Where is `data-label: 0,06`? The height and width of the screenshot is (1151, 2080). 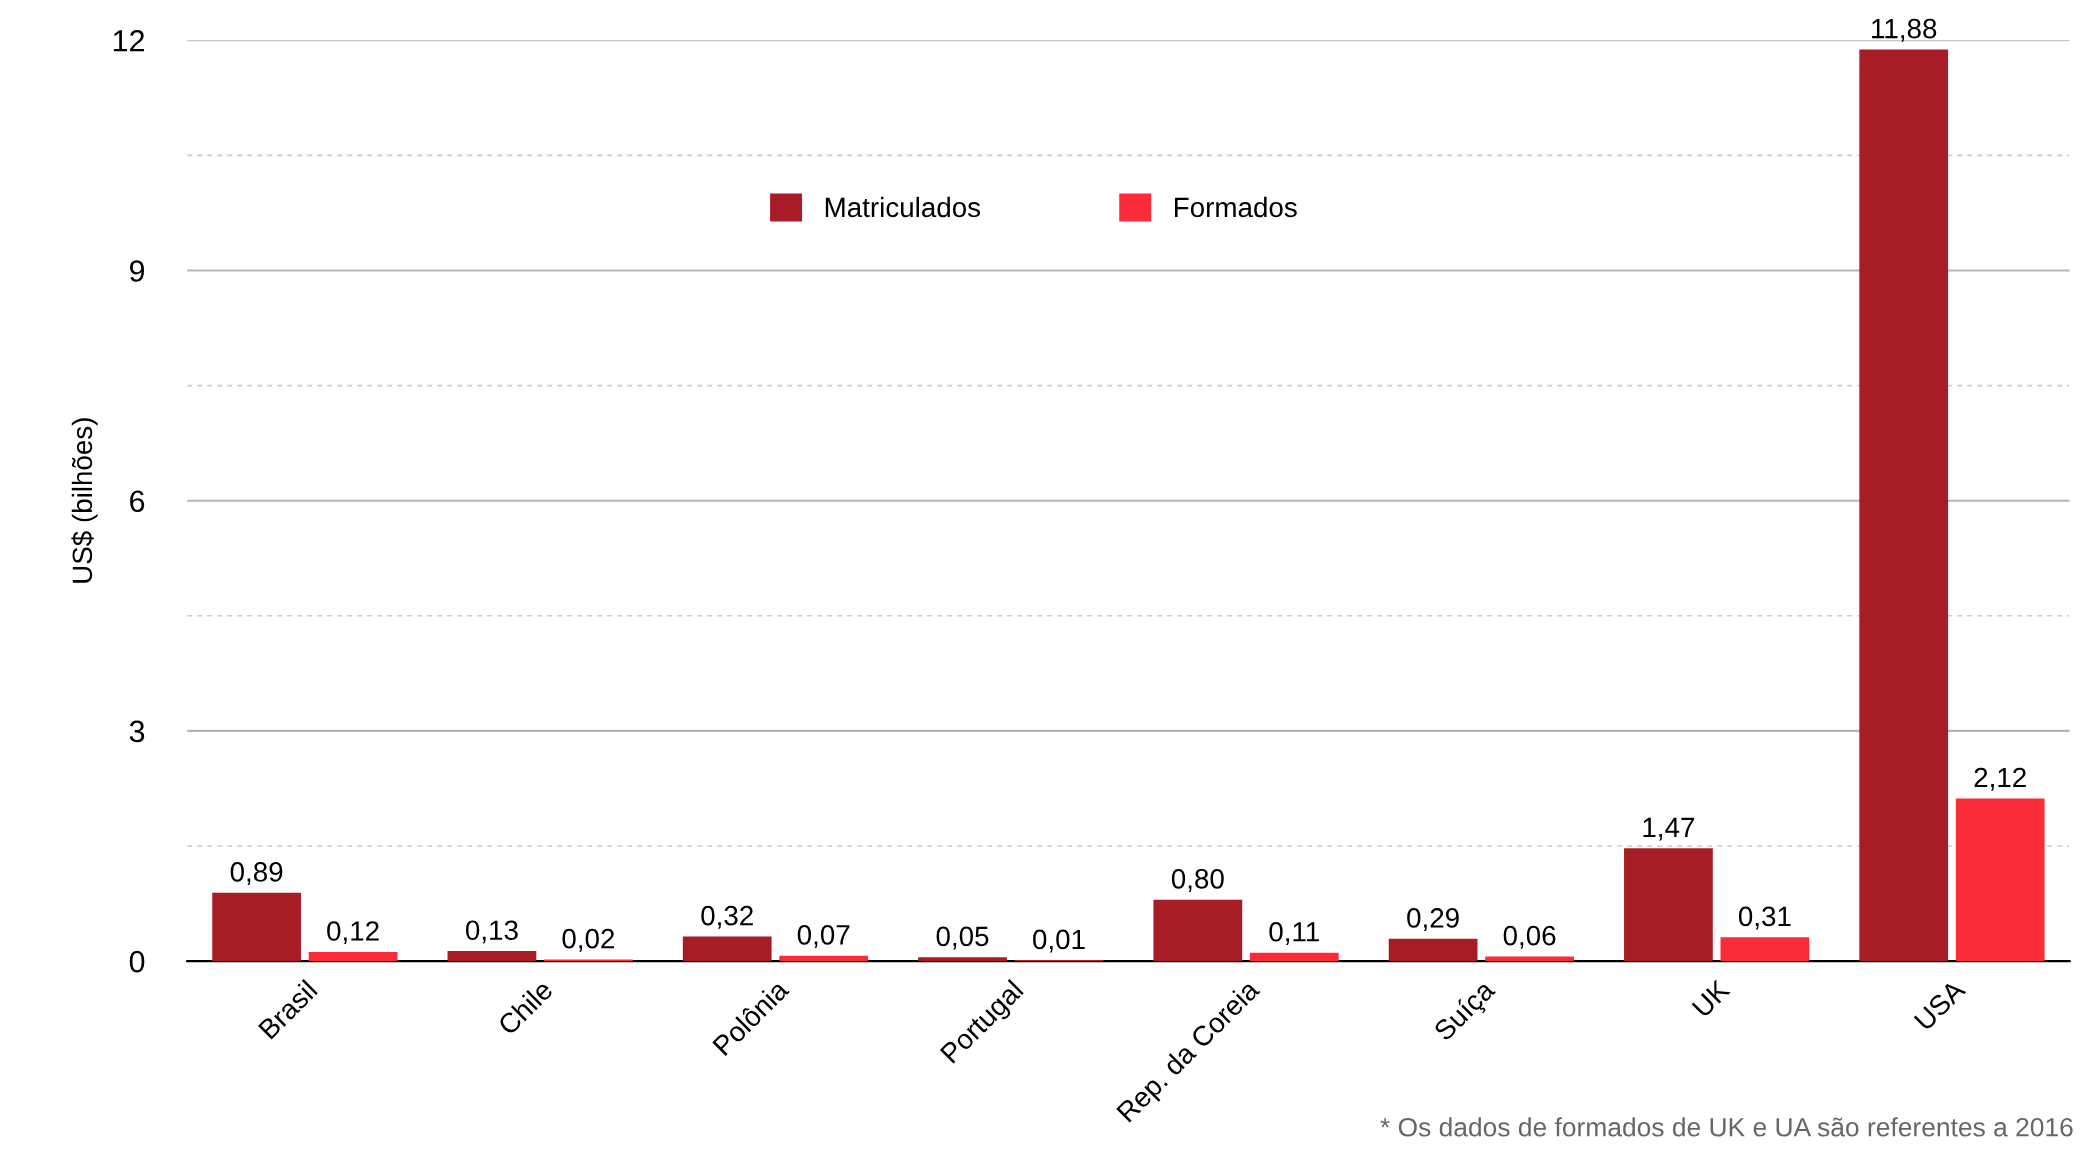
data-label: 0,06 is located at coordinates (1529, 937).